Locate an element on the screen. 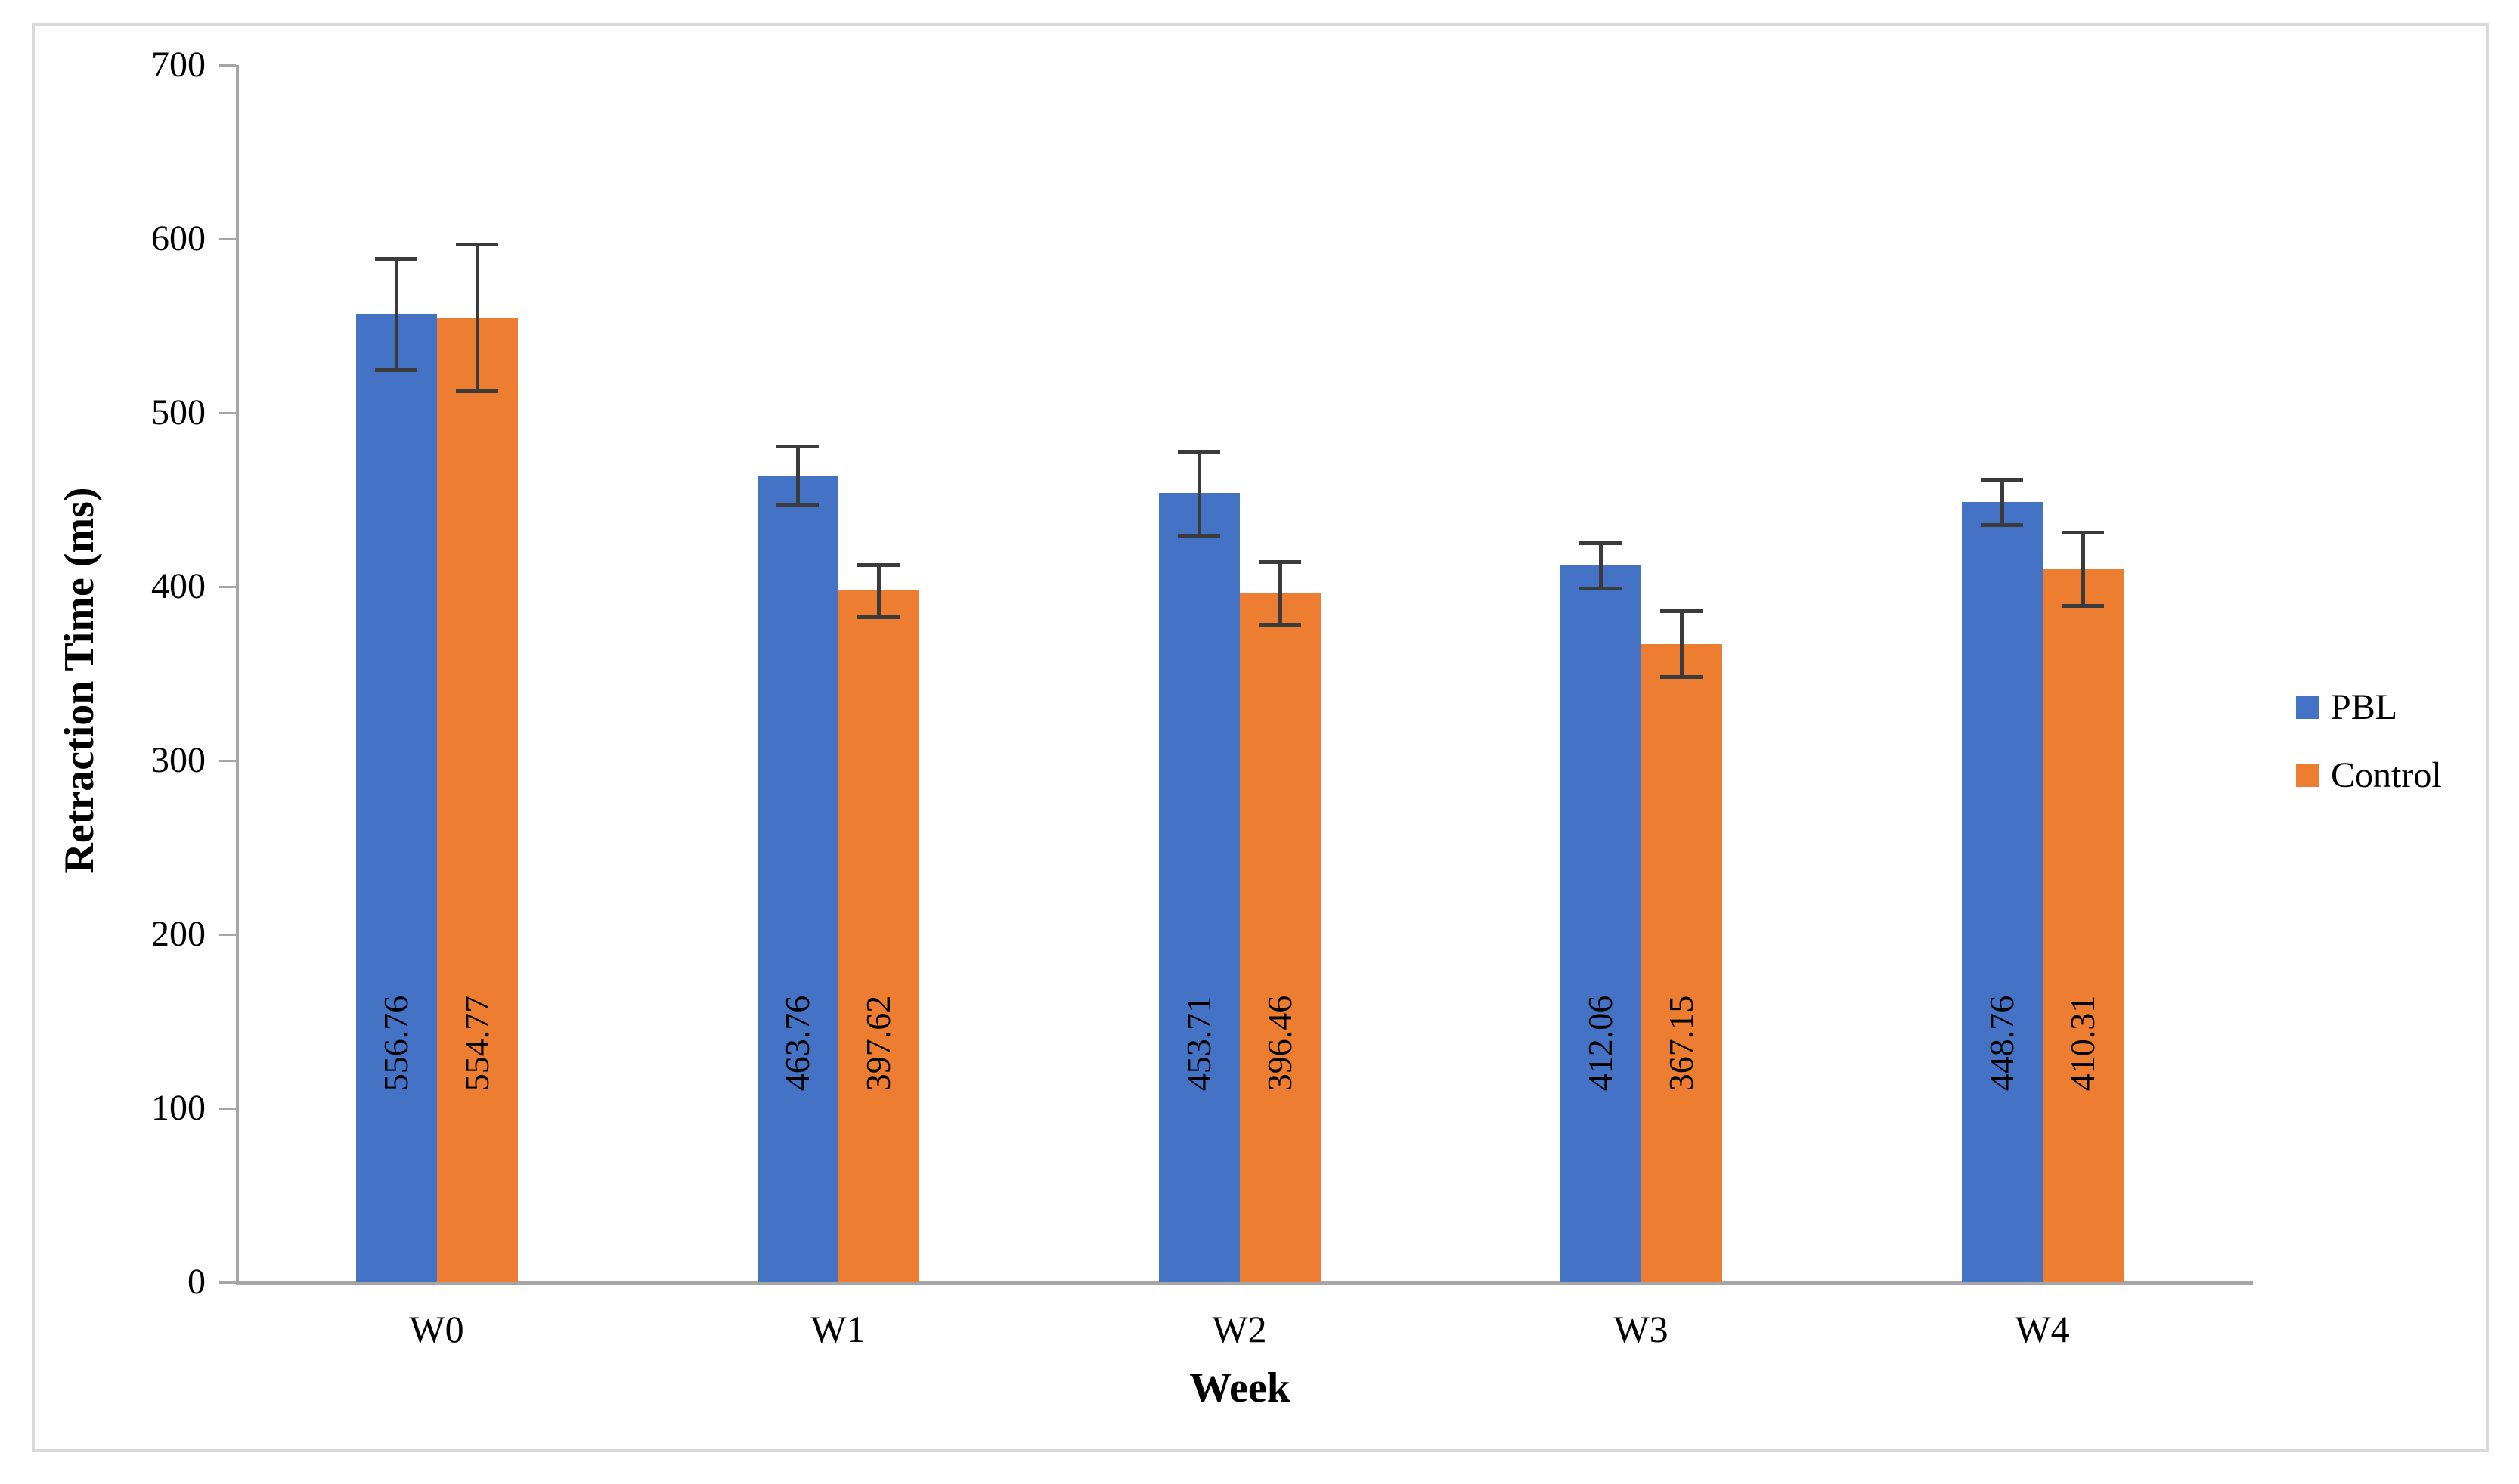 The image size is (2519, 1484). x-category-label: W2 is located at coordinates (1239, 1329).